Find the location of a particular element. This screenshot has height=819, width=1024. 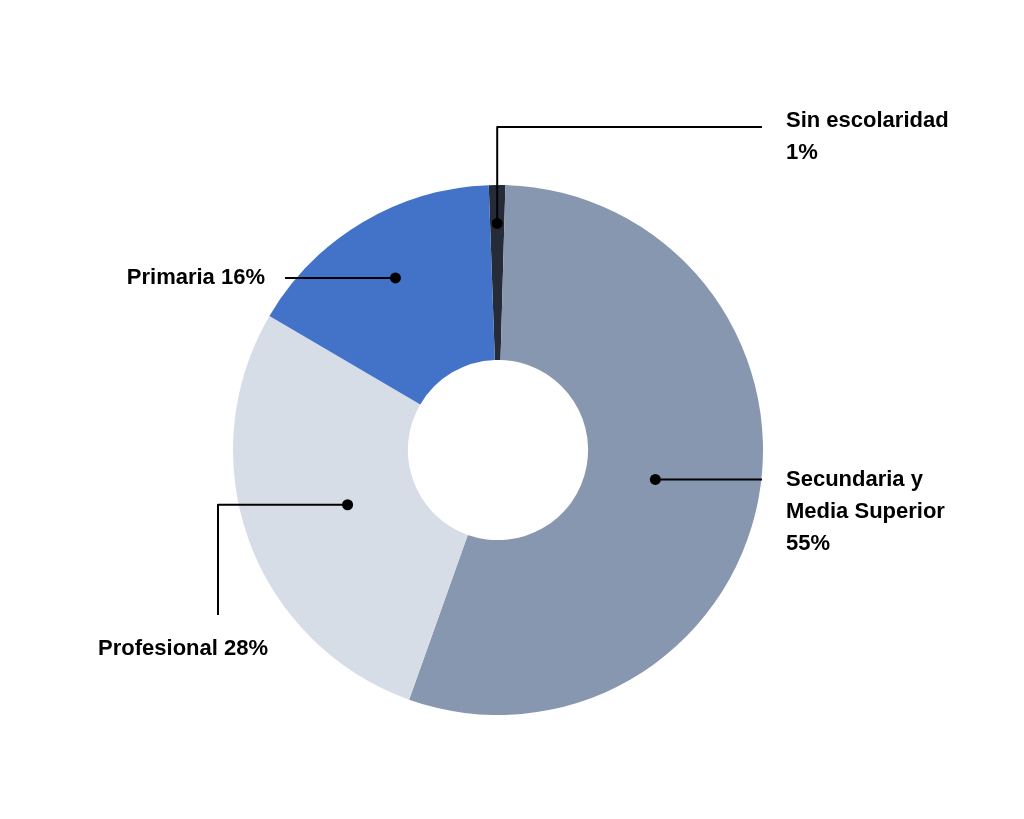

data-label: 1% is located at coordinates (802, 152).